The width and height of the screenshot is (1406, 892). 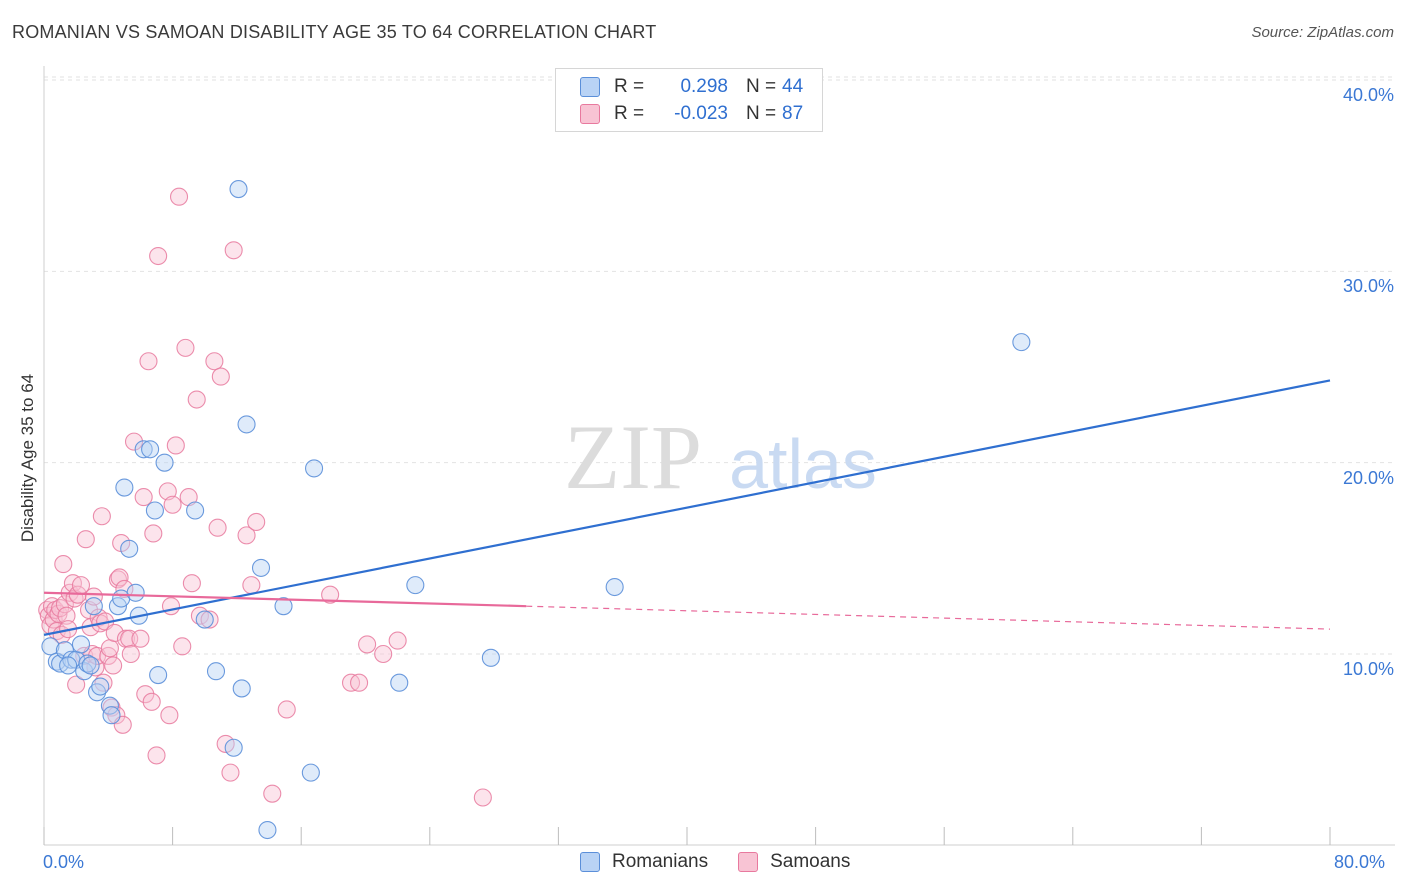 I want to click on r-value: 0.298, so click(x=704, y=86).